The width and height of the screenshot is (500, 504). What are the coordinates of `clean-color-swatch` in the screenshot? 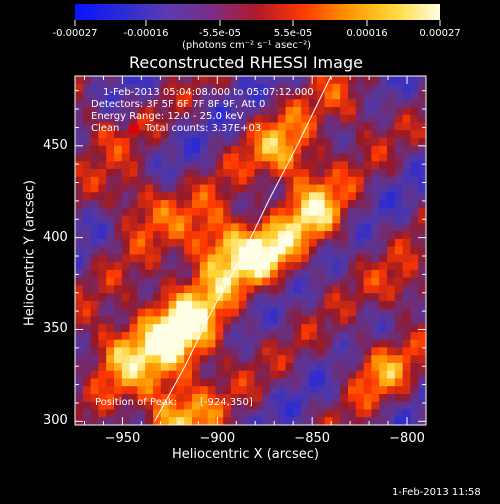 It's located at (134, 129).